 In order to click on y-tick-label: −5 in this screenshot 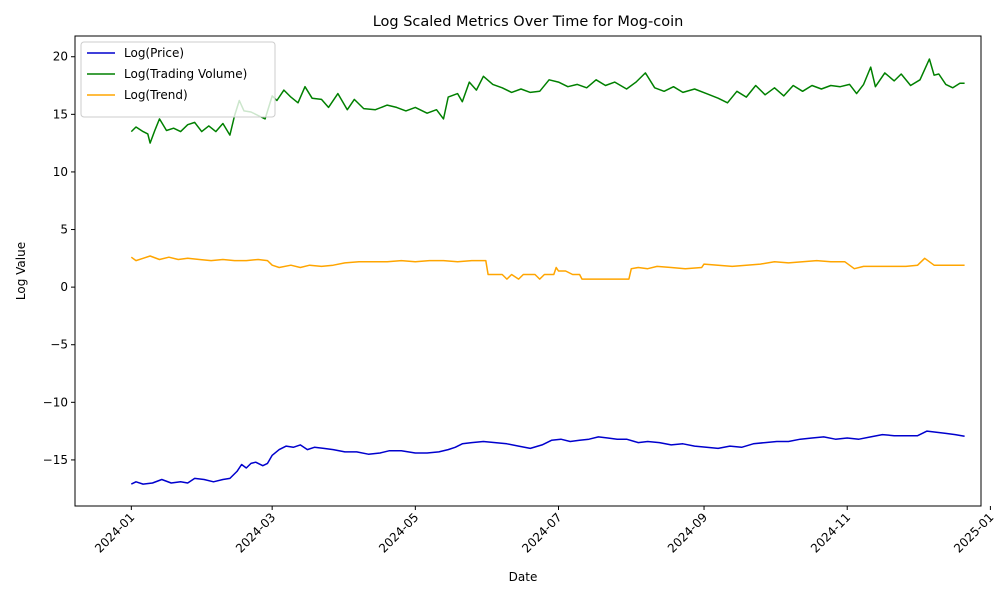, I will do `click(59, 345)`.